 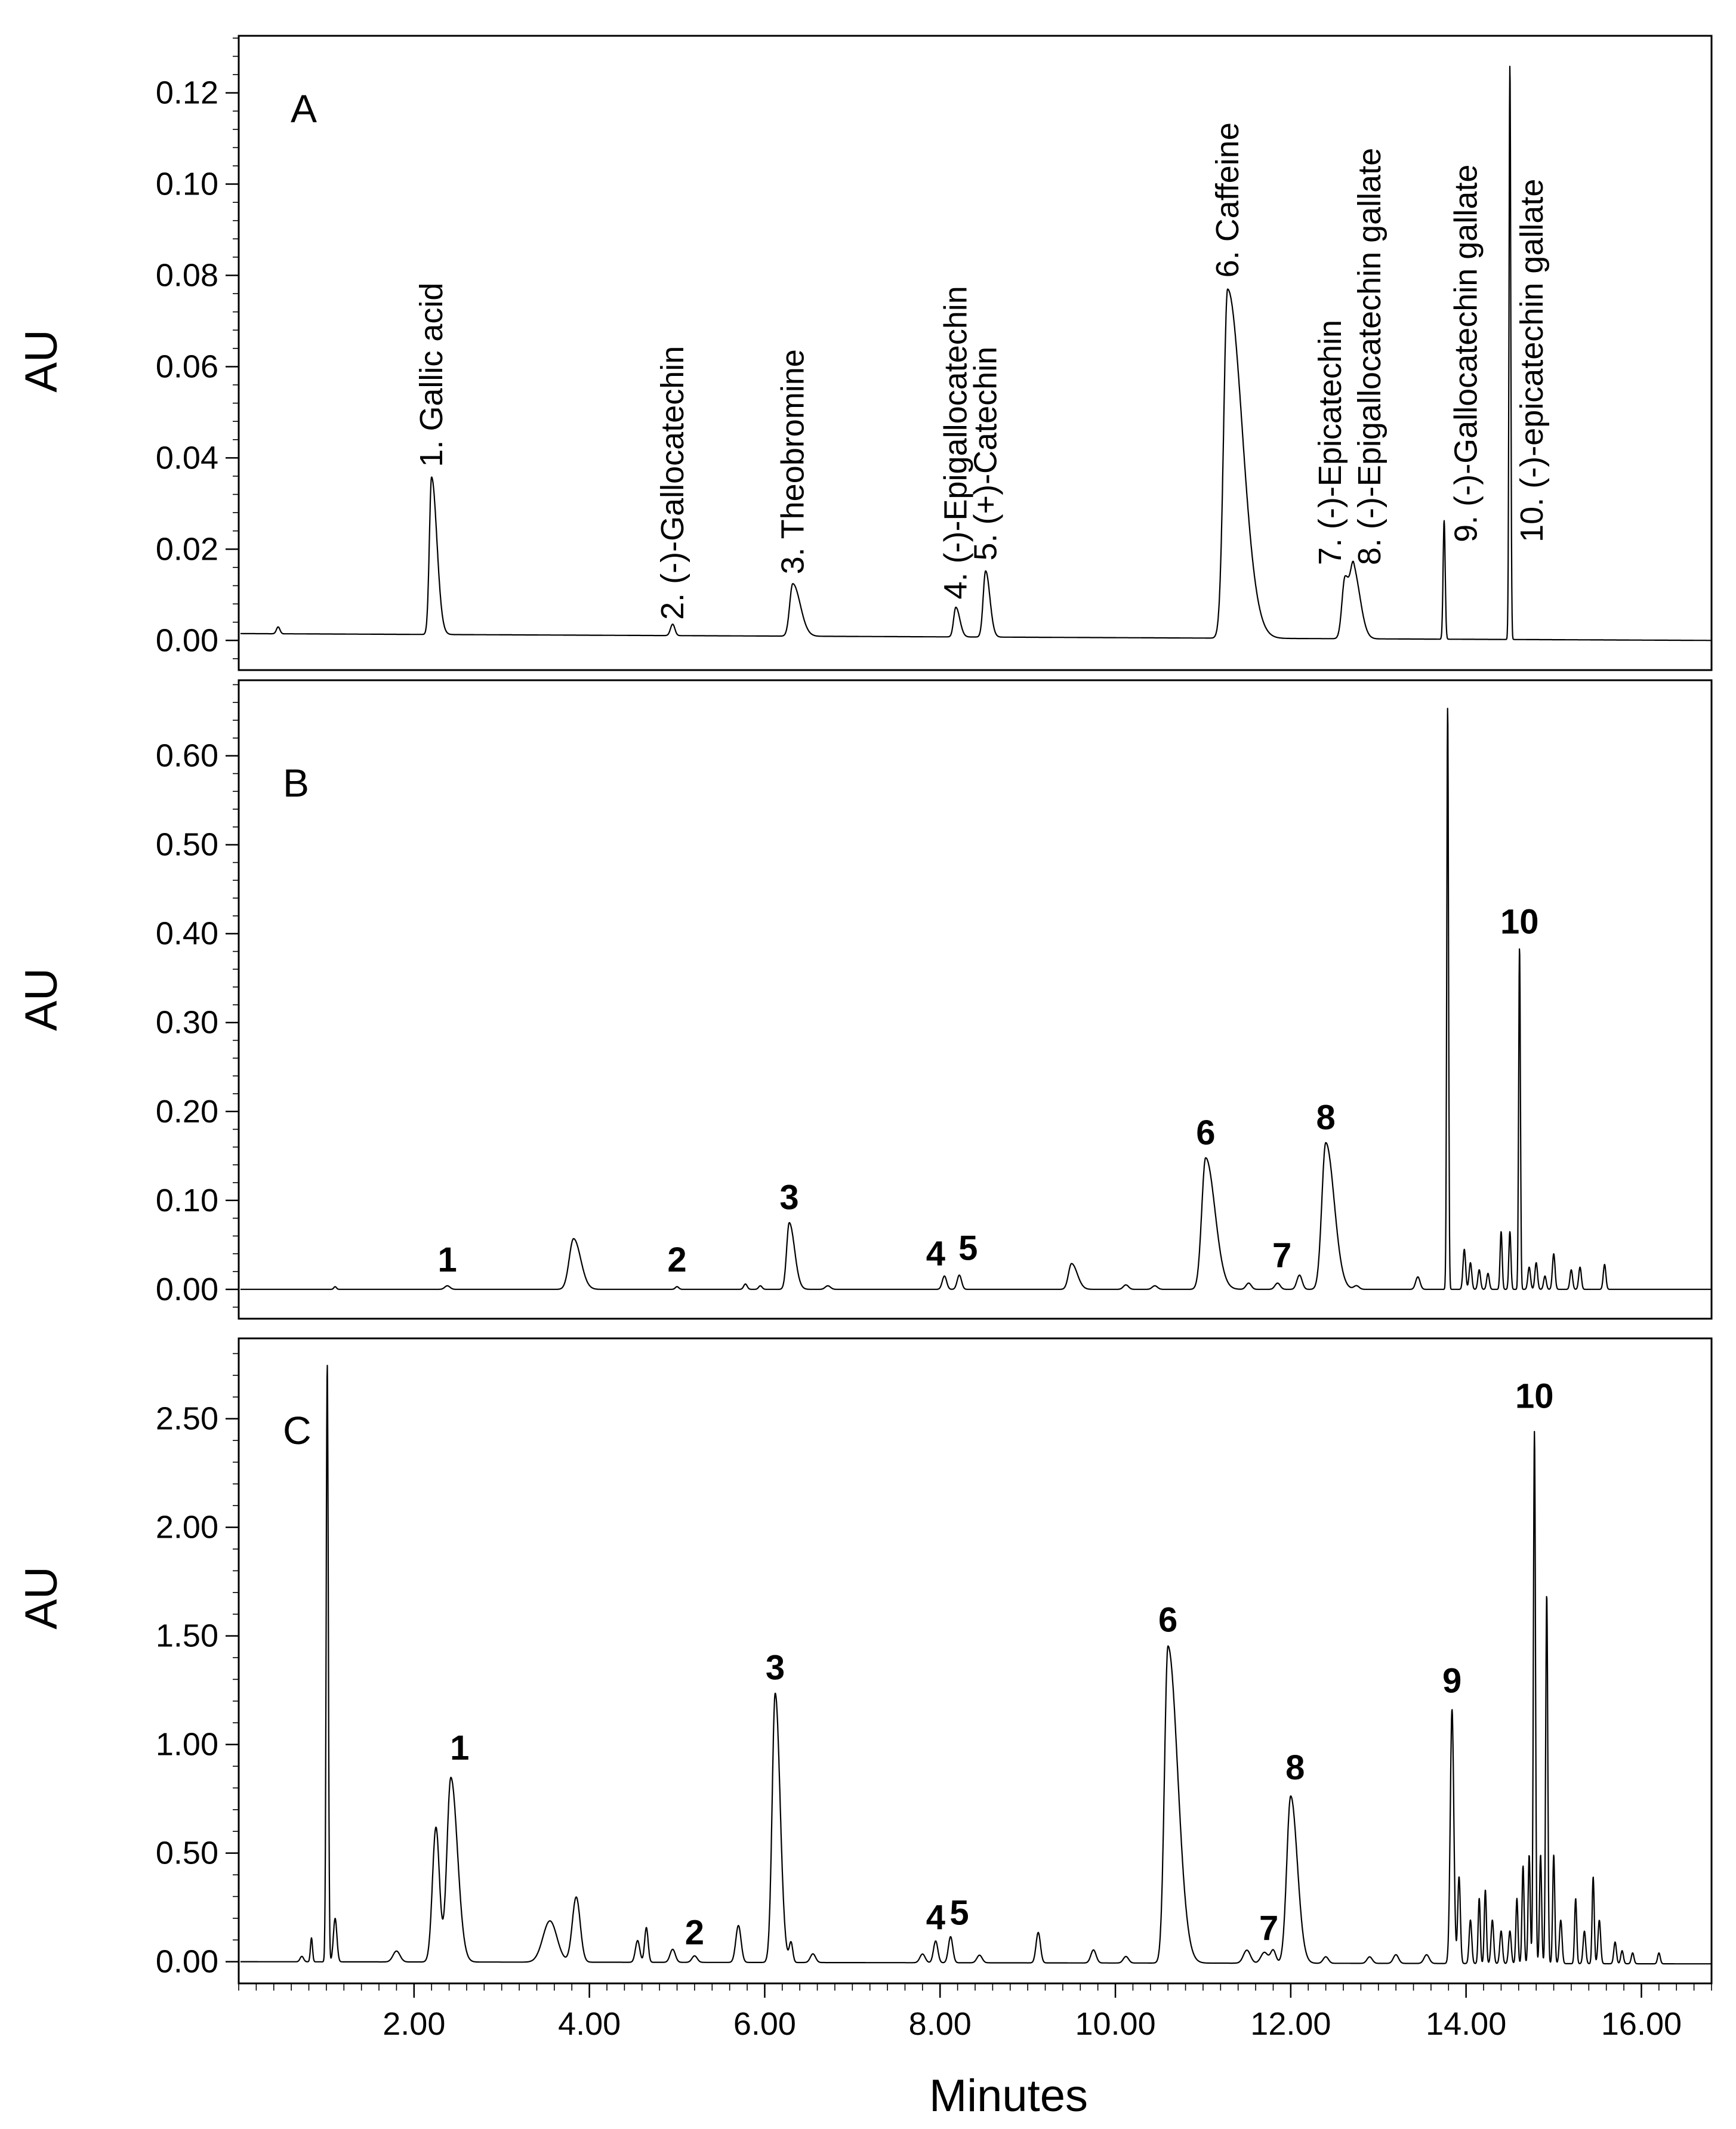 I want to click on panel-c-y-tick-label: 2.00, so click(x=187, y=1528).